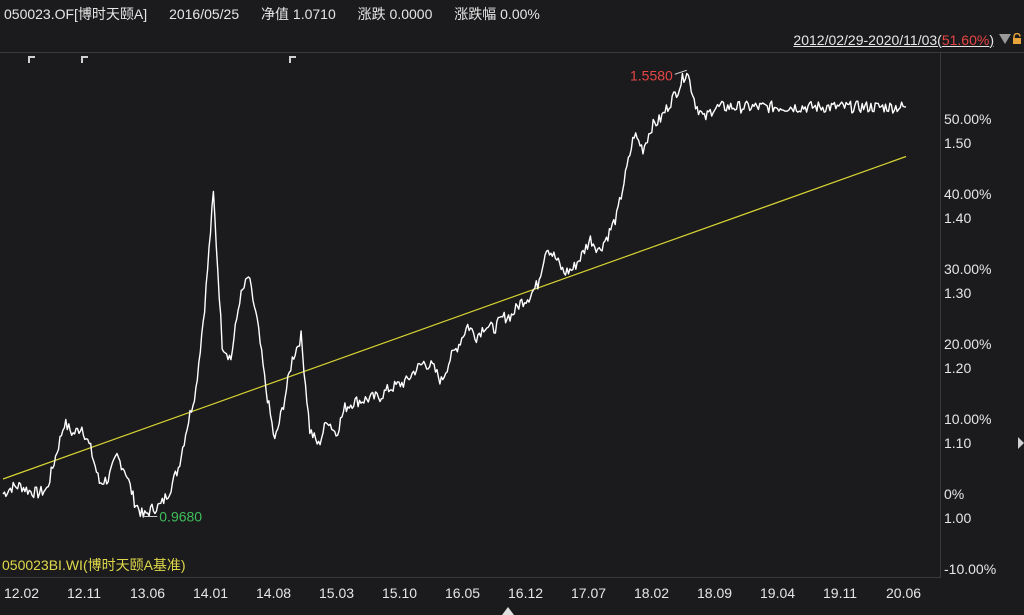  I want to click on x-axis-divider, so click(470, 577).